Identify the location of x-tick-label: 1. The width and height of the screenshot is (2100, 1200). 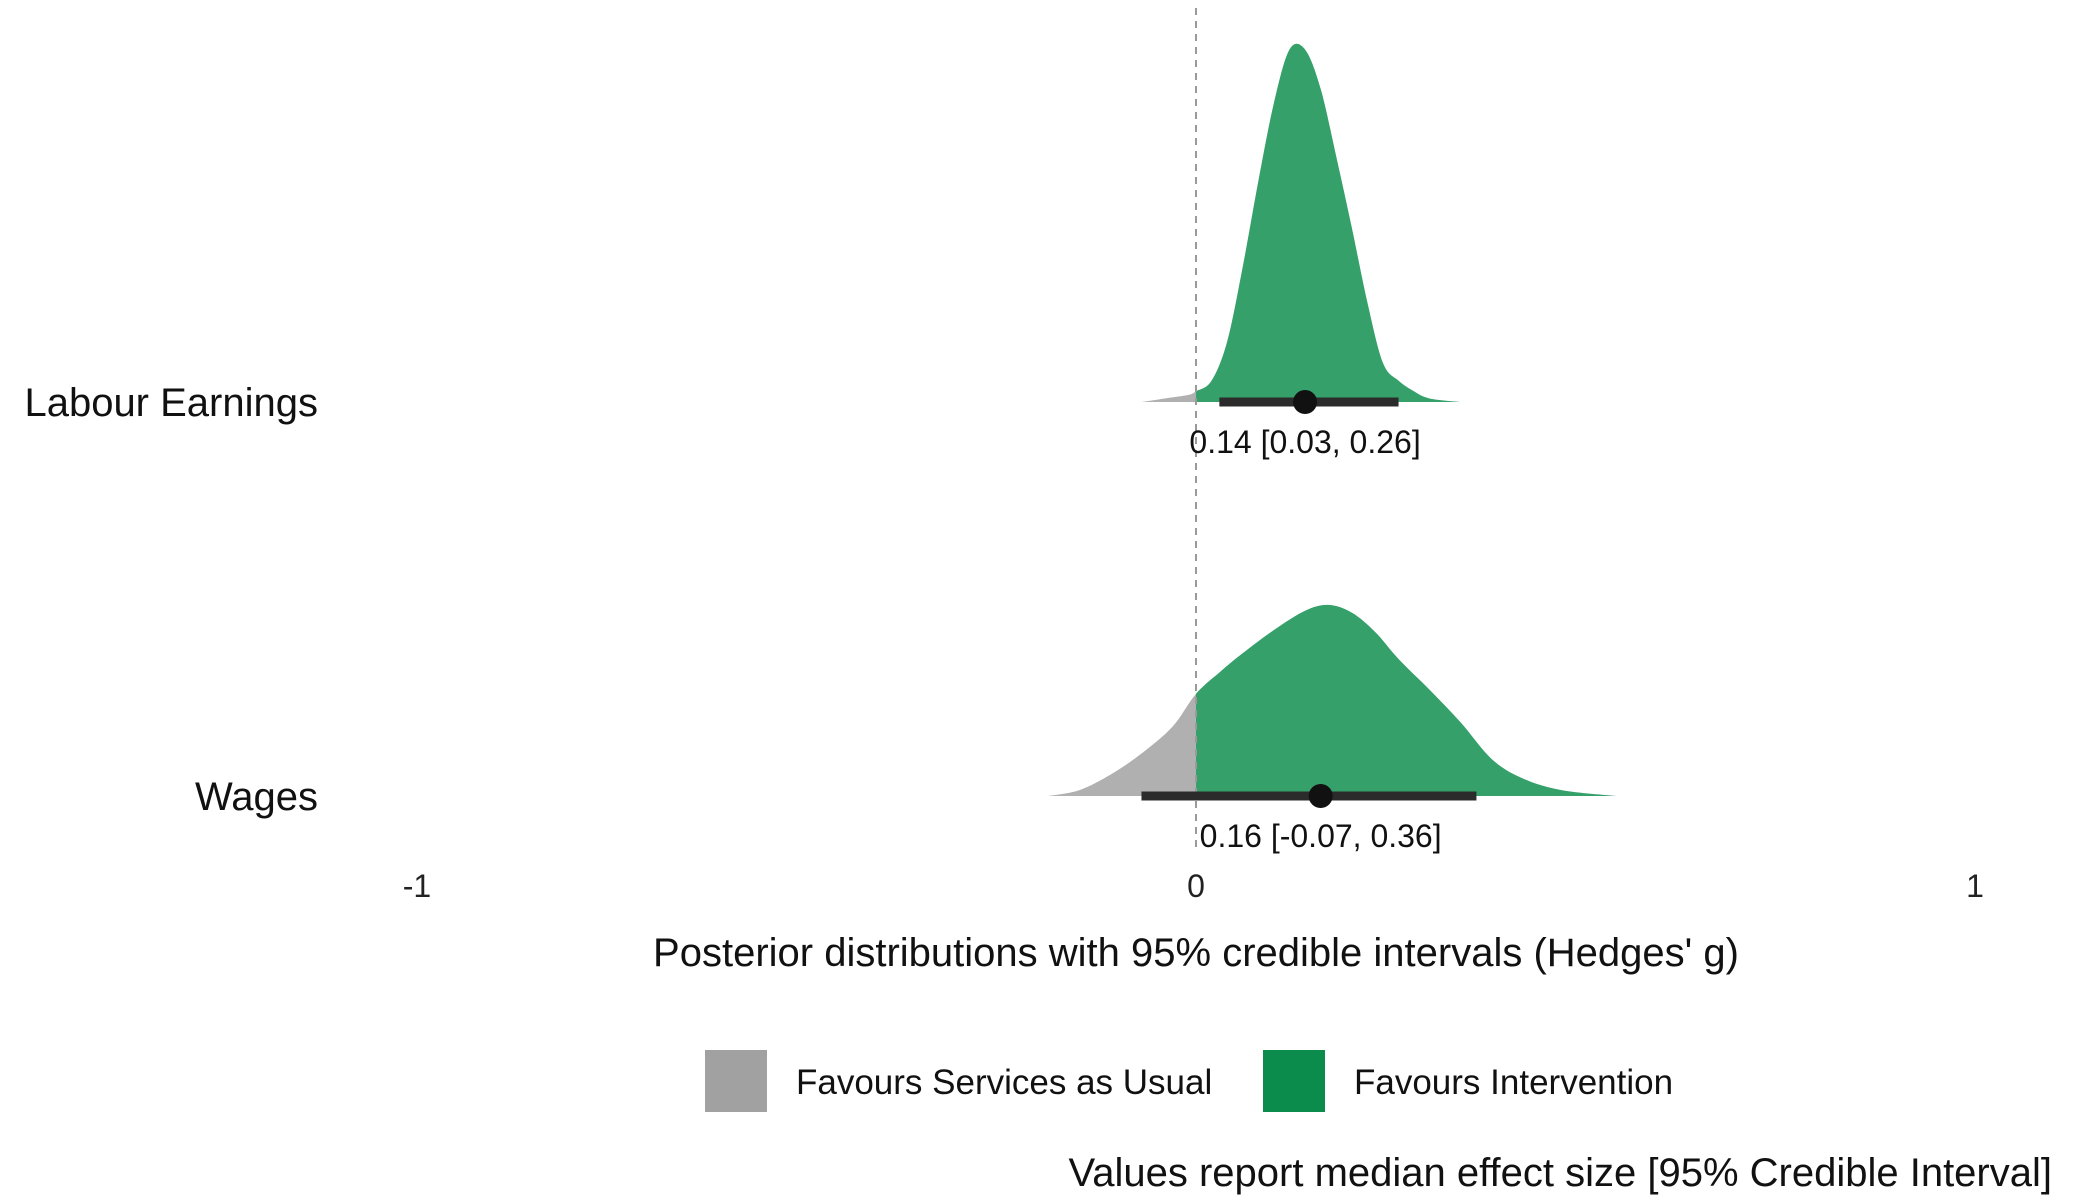
(1975, 886).